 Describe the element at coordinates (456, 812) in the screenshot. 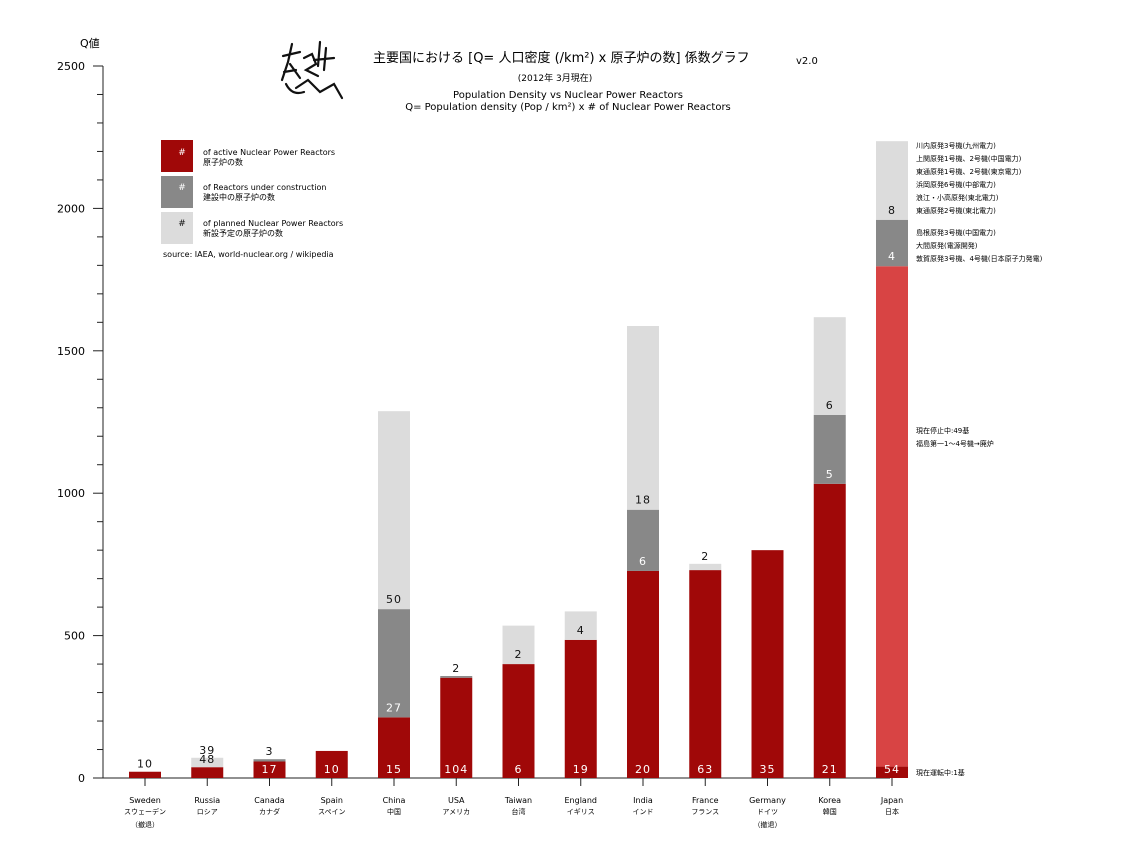

I see `x-label-ja: アメリカ` at that location.